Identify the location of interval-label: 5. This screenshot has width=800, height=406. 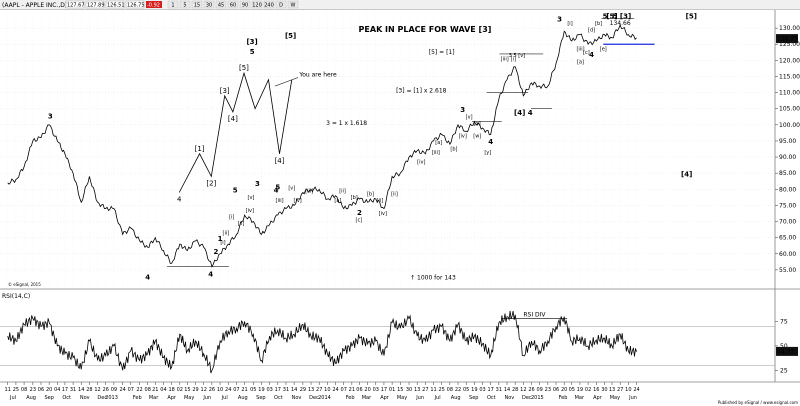
(184, 6).